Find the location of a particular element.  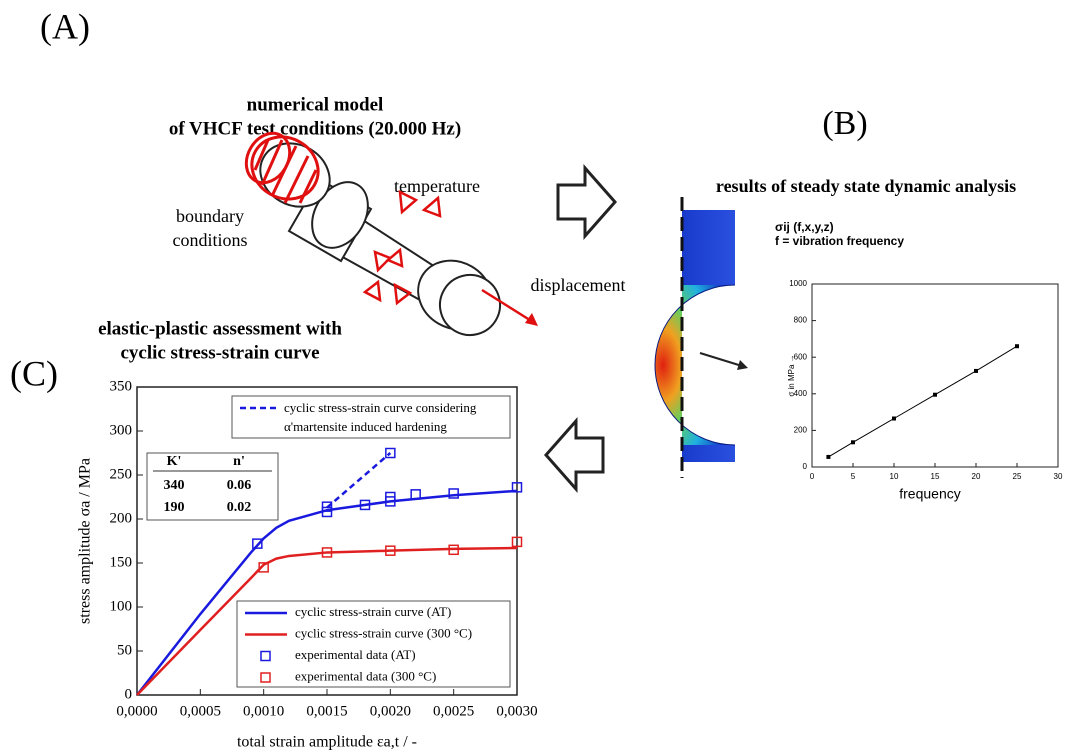

temperature-label: temperature is located at coordinates (437, 186).